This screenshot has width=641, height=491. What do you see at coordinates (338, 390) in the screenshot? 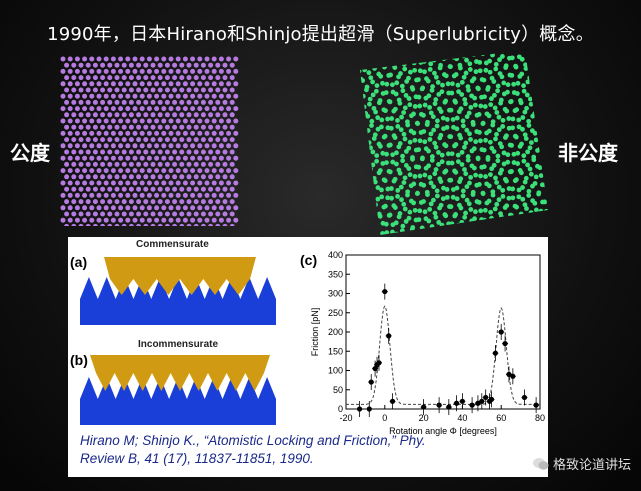
I see `y-tick-label: 50` at bounding box center [338, 390].